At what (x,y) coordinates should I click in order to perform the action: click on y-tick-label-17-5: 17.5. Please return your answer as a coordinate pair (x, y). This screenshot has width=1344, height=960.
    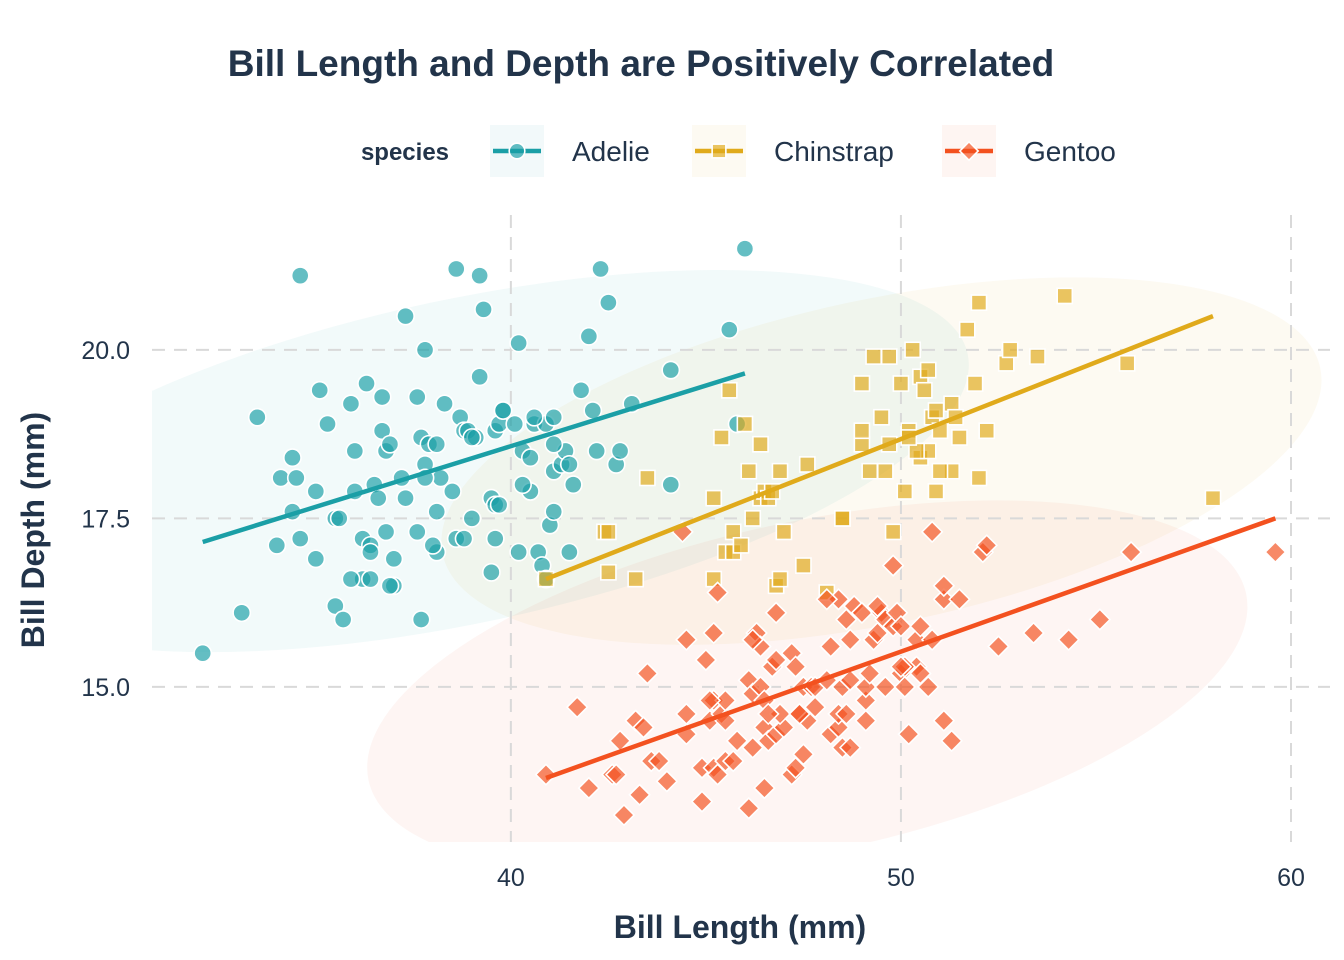
    Looking at the image, I should click on (105, 519).